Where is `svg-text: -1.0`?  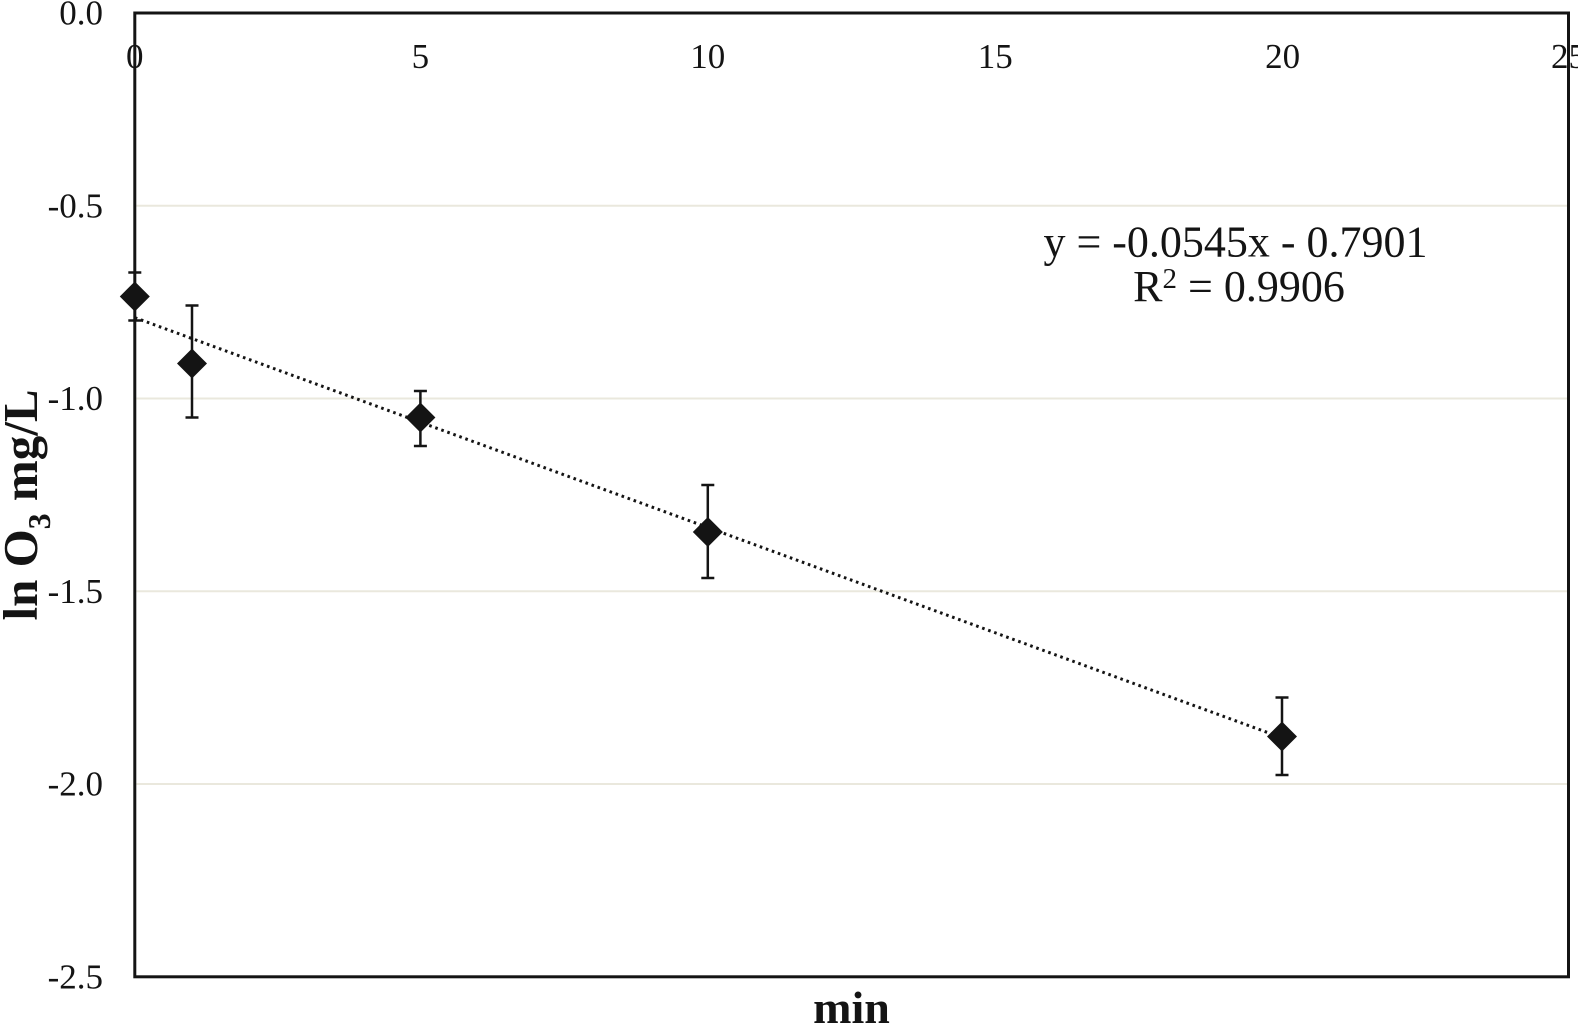 svg-text: -1.0 is located at coordinates (75, 398).